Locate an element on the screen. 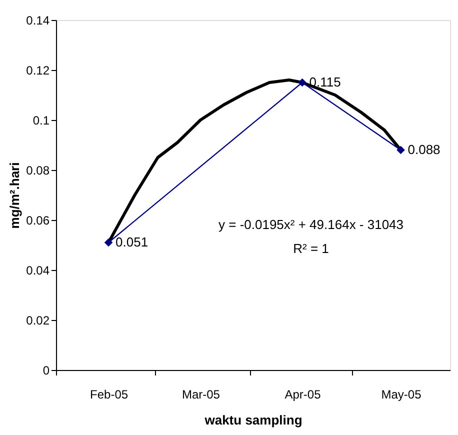 The height and width of the screenshot is (435, 458). y-tick-label: 0.06 is located at coordinates (38, 221).